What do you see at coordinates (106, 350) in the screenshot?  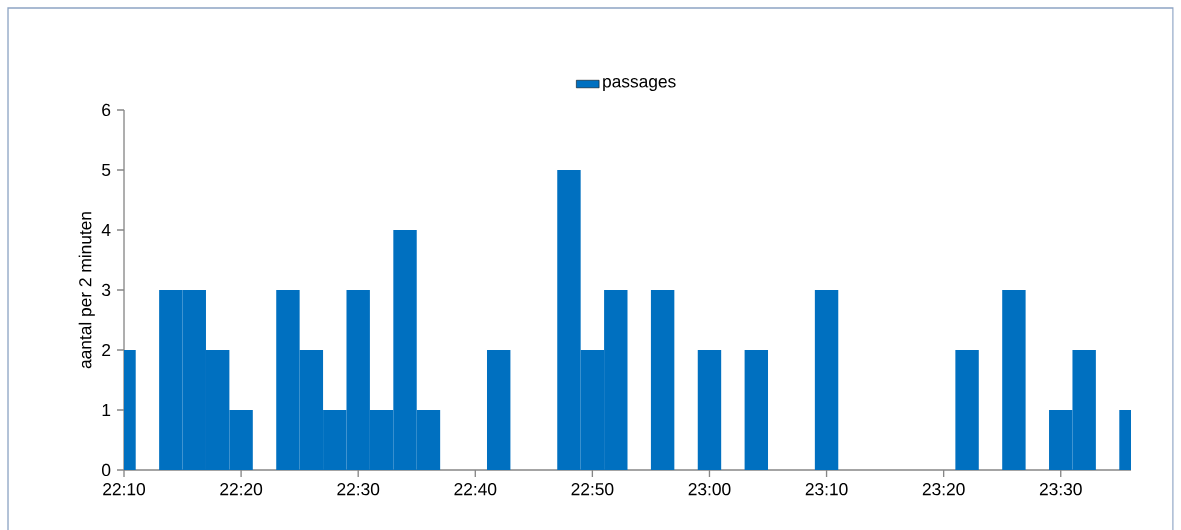 I see `y-tick-label: 2` at bounding box center [106, 350].